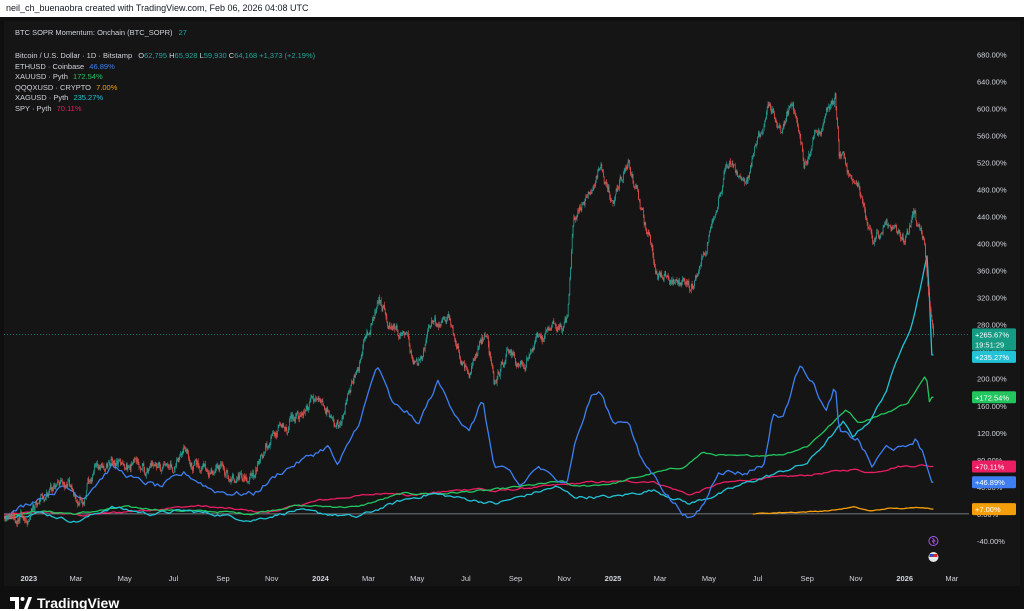 This screenshot has width=1024, height=611. What do you see at coordinates (165, 109) in the screenshot?
I see `legend-row-spy: SPY · Pyth 70.11%` at bounding box center [165, 109].